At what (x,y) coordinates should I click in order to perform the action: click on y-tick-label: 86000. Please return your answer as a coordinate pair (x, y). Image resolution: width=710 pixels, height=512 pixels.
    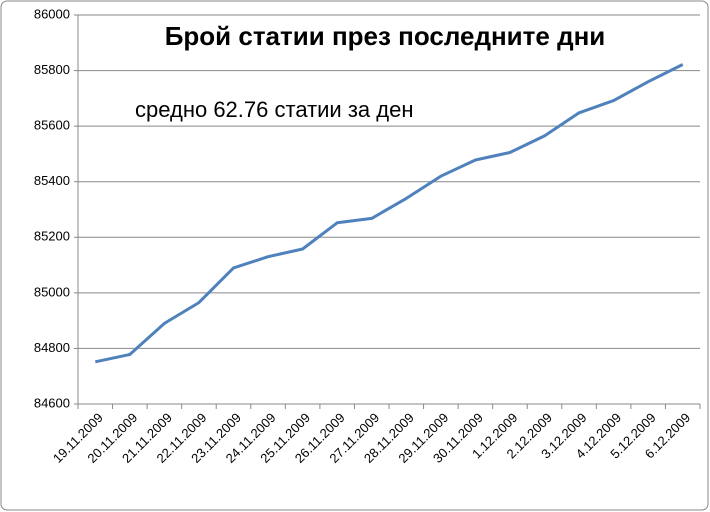
    Looking at the image, I should click on (52, 13).